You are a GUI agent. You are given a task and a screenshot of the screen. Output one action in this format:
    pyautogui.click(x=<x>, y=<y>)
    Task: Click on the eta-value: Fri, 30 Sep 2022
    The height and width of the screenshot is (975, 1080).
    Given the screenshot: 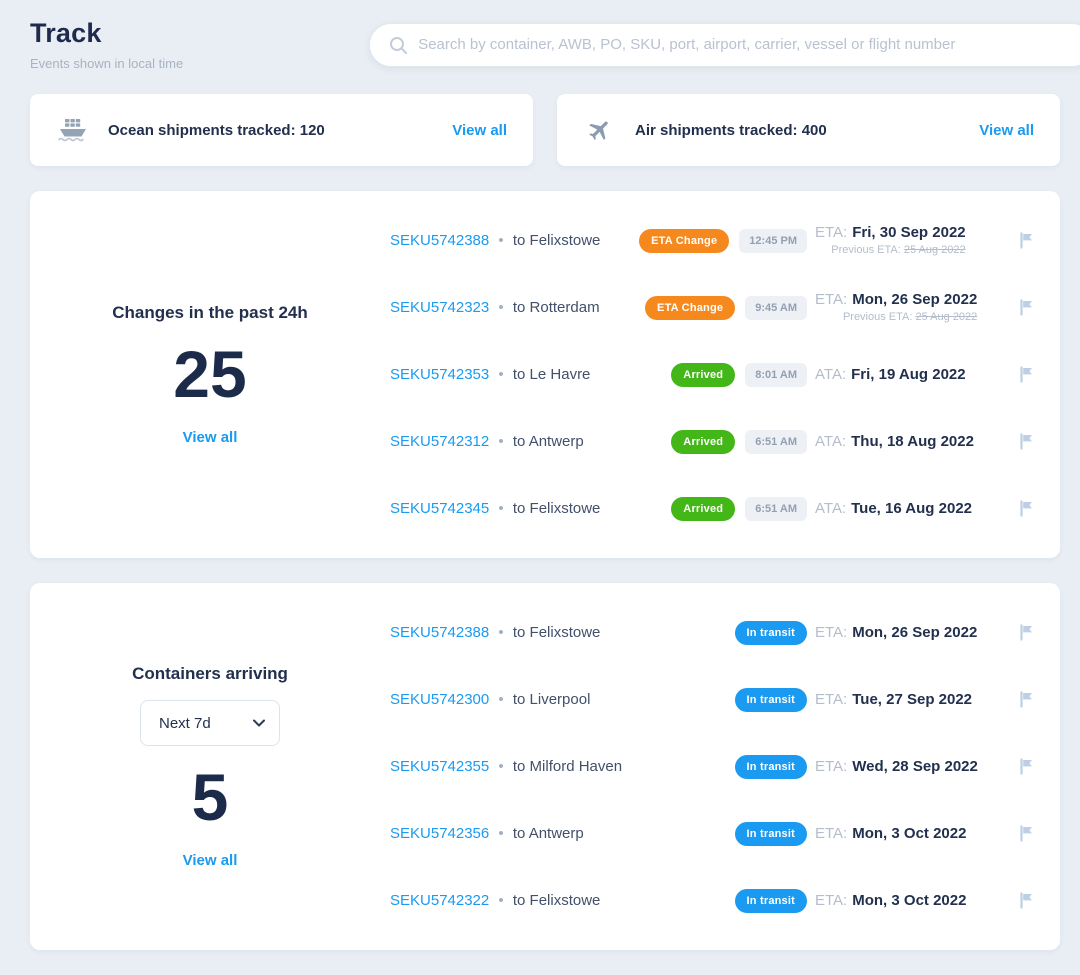 What is the action you would take?
    pyautogui.click(x=909, y=232)
    